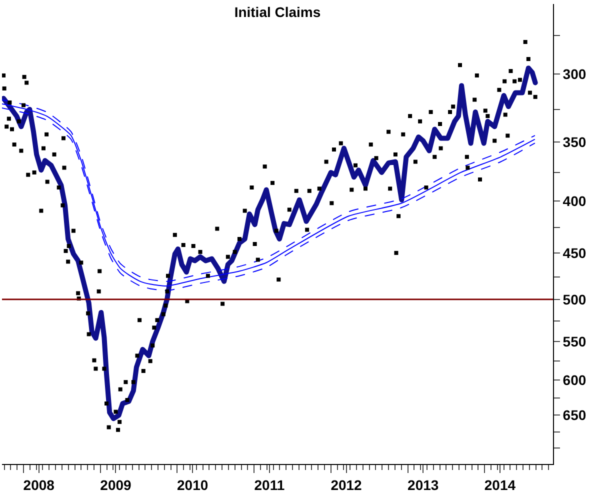 The width and height of the screenshot is (591, 495). What do you see at coordinates (39, 484) in the screenshot?
I see `x-tick-label: 2008` at bounding box center [39, 484].